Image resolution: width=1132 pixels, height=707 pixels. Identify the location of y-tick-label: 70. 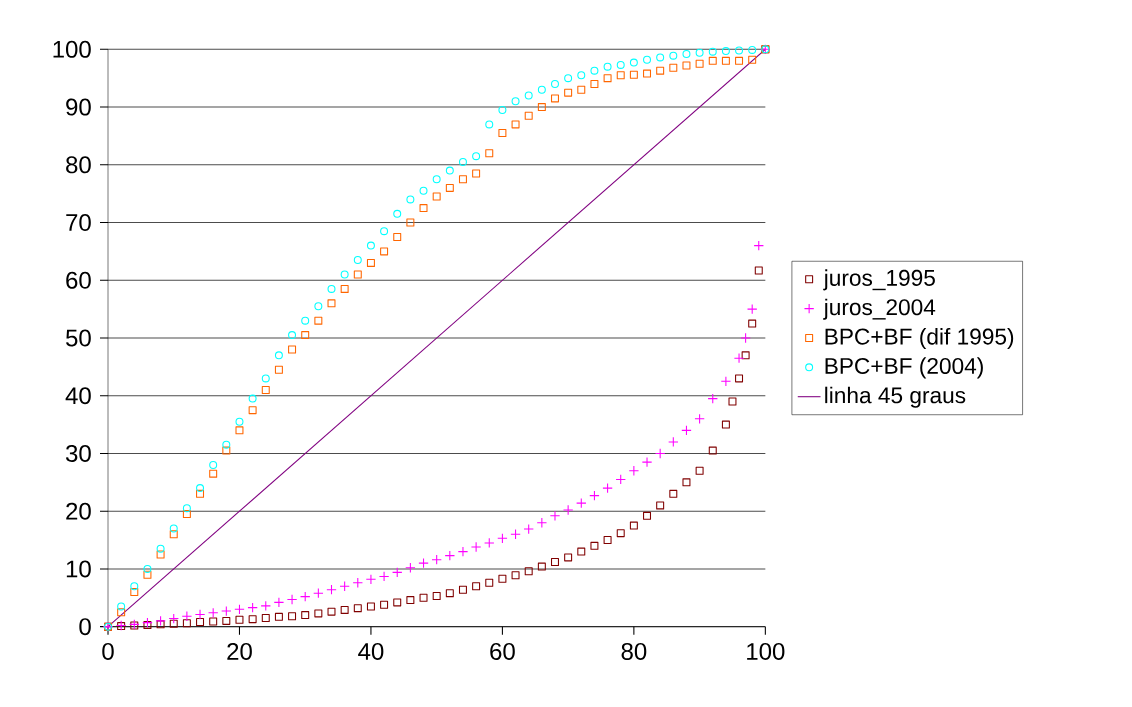
(78, 223).